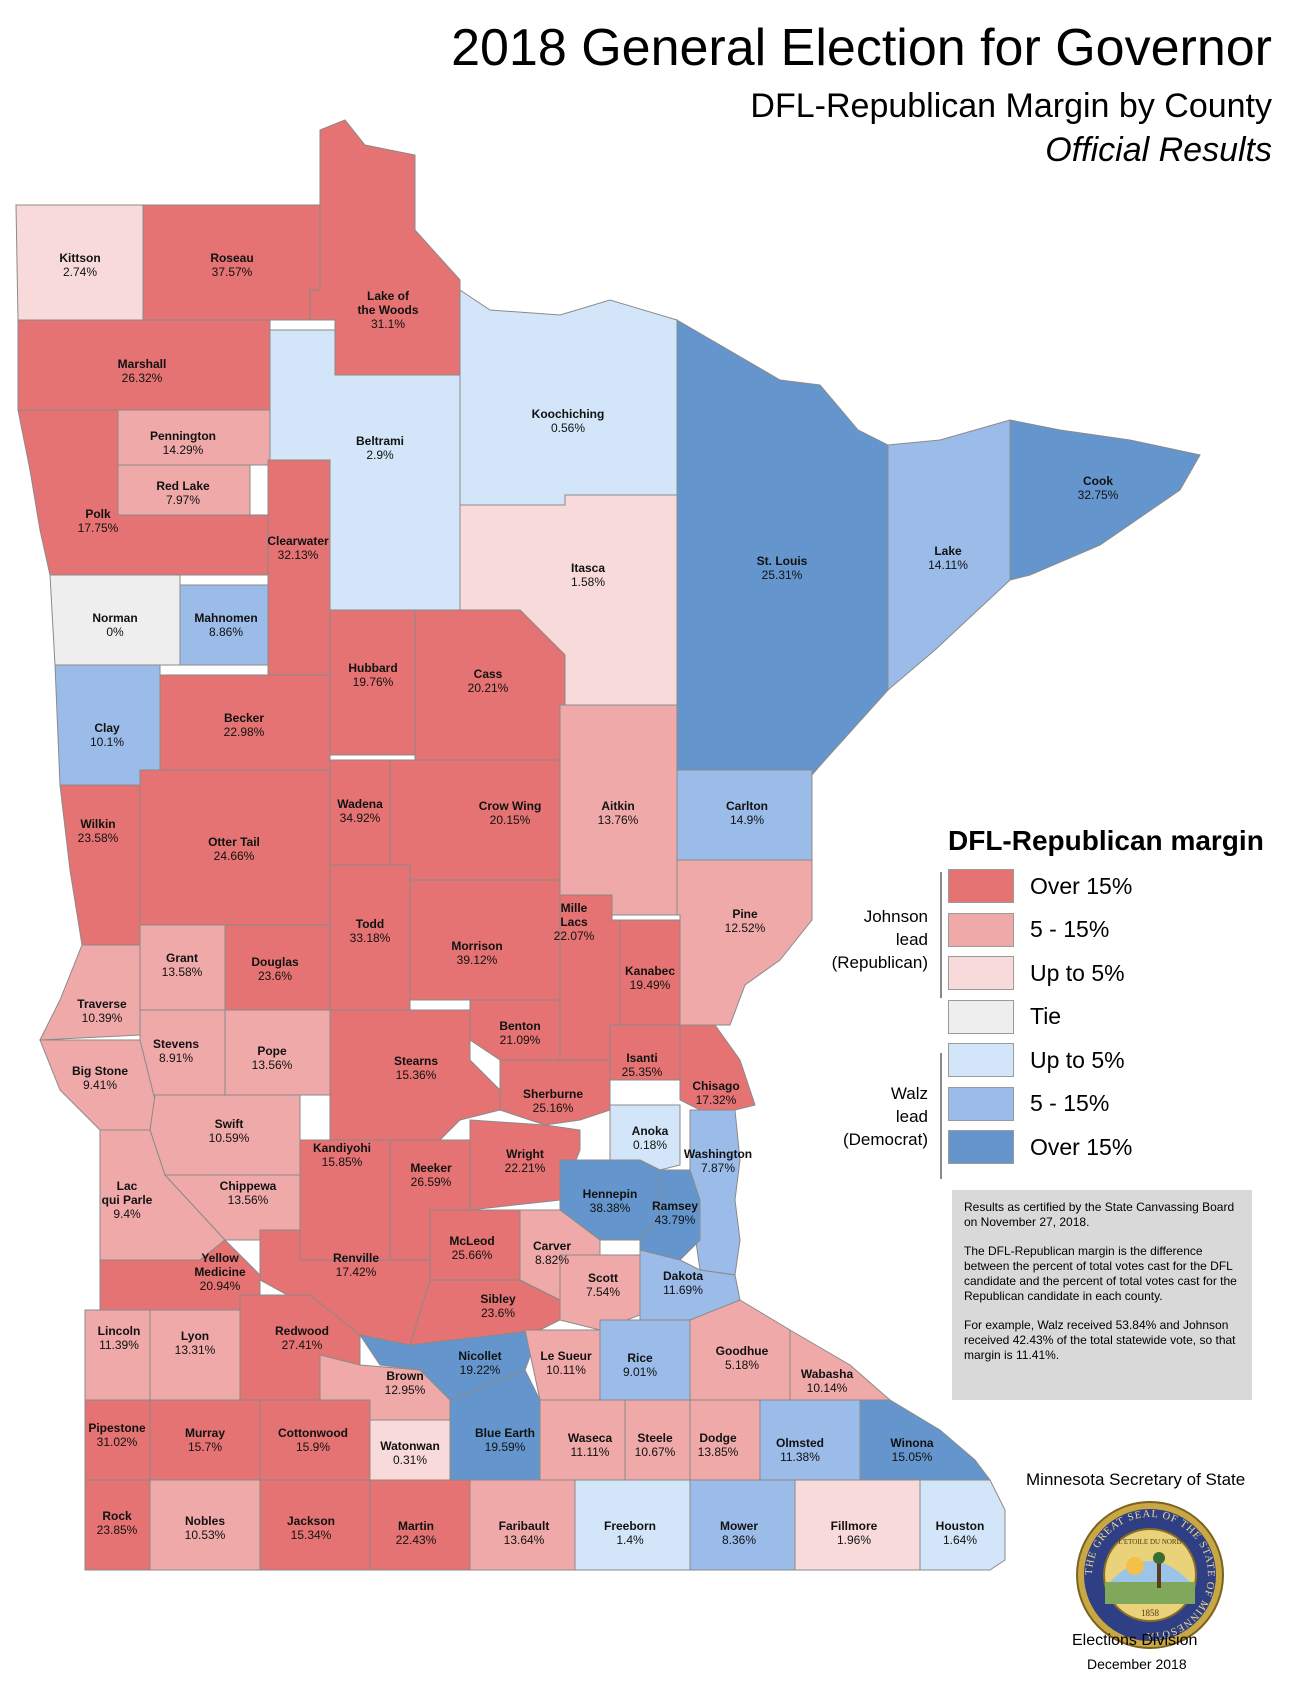  Describe the element at coordinates (641, 1058) in the screenshot. I see `county-name: Isanti` at that location.